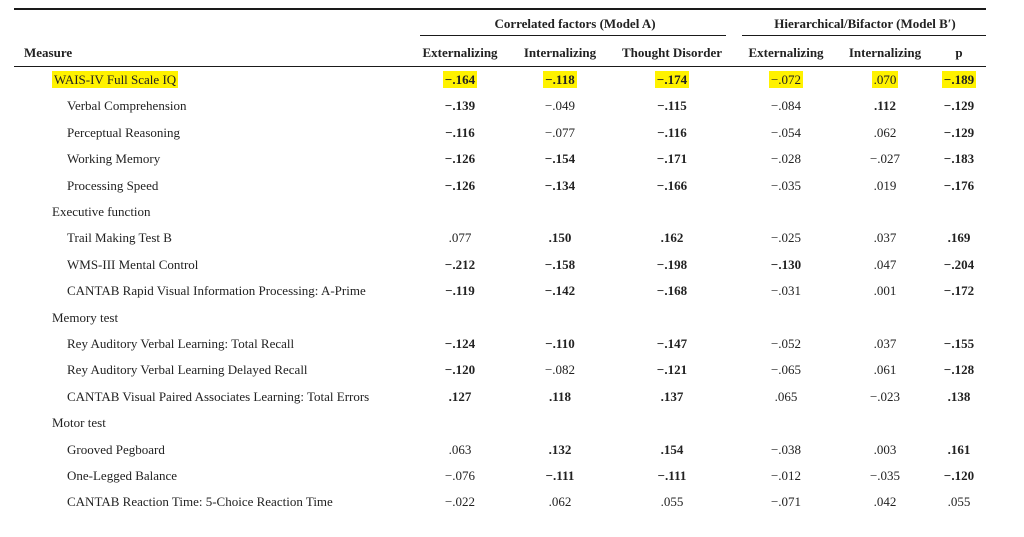 The image size is (1024, 537). Describe the element at coordinates (460, 133) in the screenshot. I see `cell-externalizing-a: −.116` at that location.